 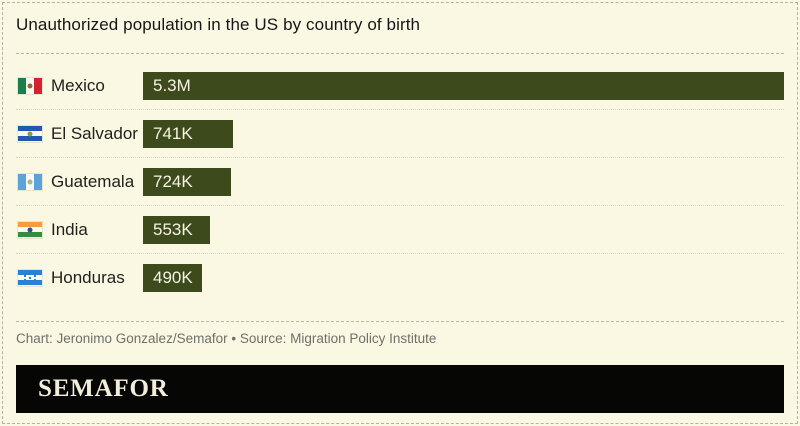 I want to click on brand-bar: SEMAFOR, so click(x=400, y=389).